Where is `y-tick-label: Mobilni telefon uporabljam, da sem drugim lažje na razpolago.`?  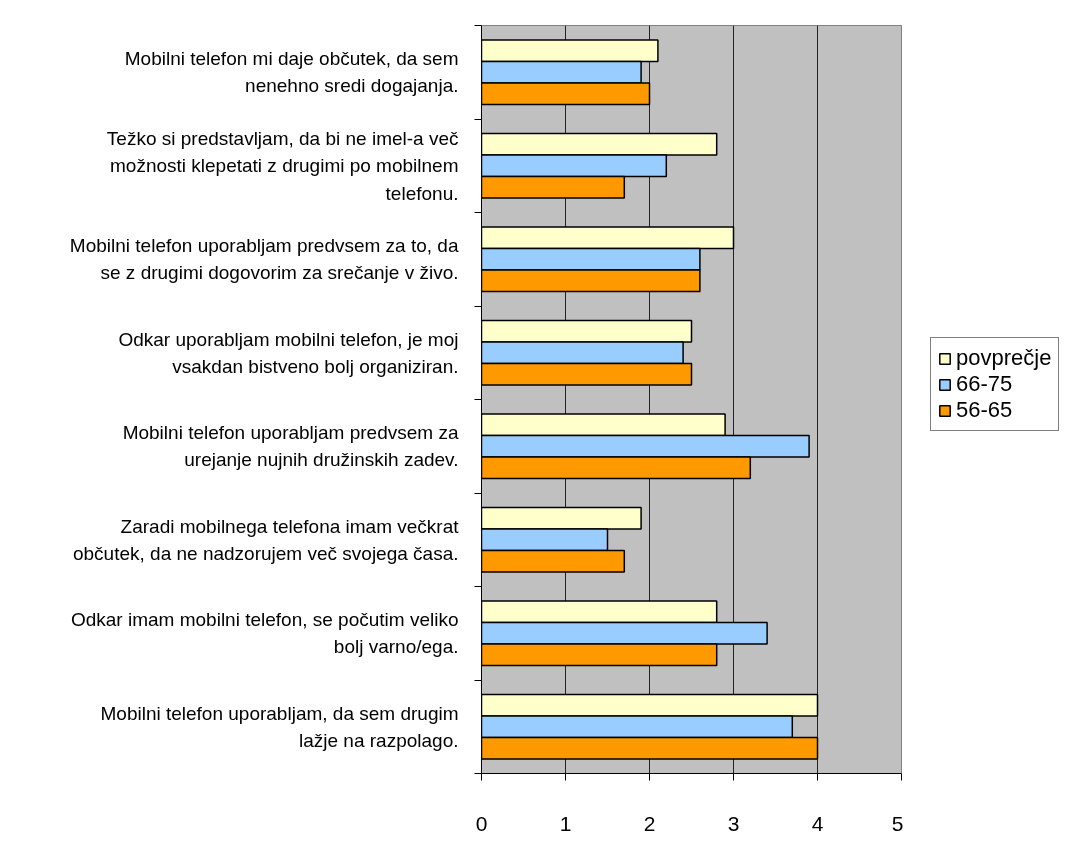 y-tick-label: Mobilni telefon uporabljam, da sem drugim lažje na razpolago. is located at coordinates (279, 726).